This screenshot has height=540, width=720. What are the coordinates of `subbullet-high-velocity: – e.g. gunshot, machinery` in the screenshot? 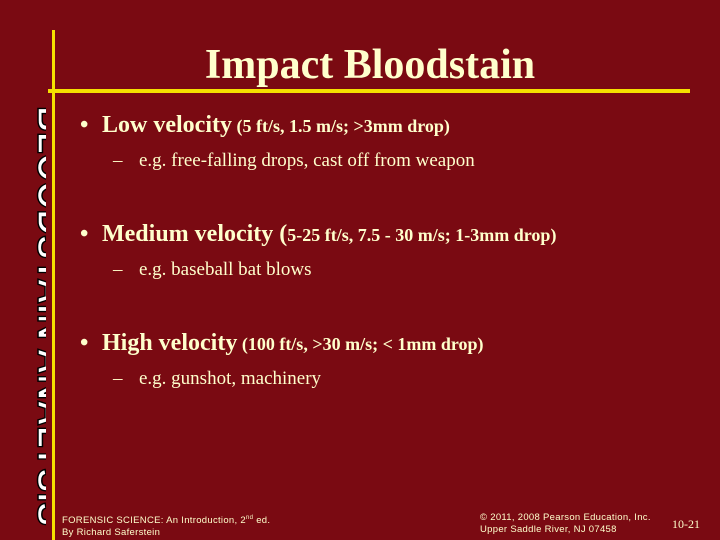 It's located at (217, 379).